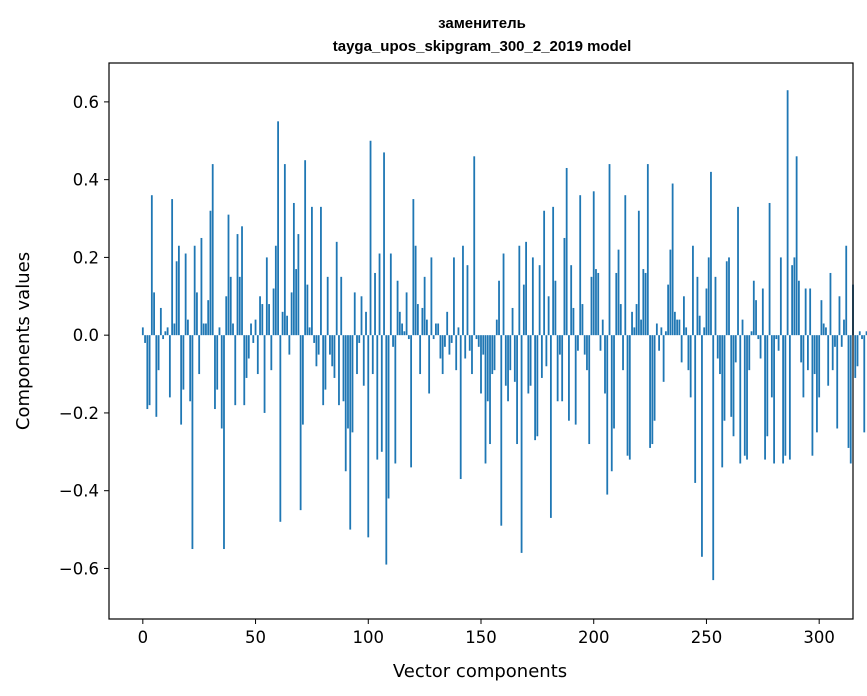  What do you see at coordinates (481, 637) in the screenshot?
I see `x-tick-label: 150` at bounding box center [481, 637].